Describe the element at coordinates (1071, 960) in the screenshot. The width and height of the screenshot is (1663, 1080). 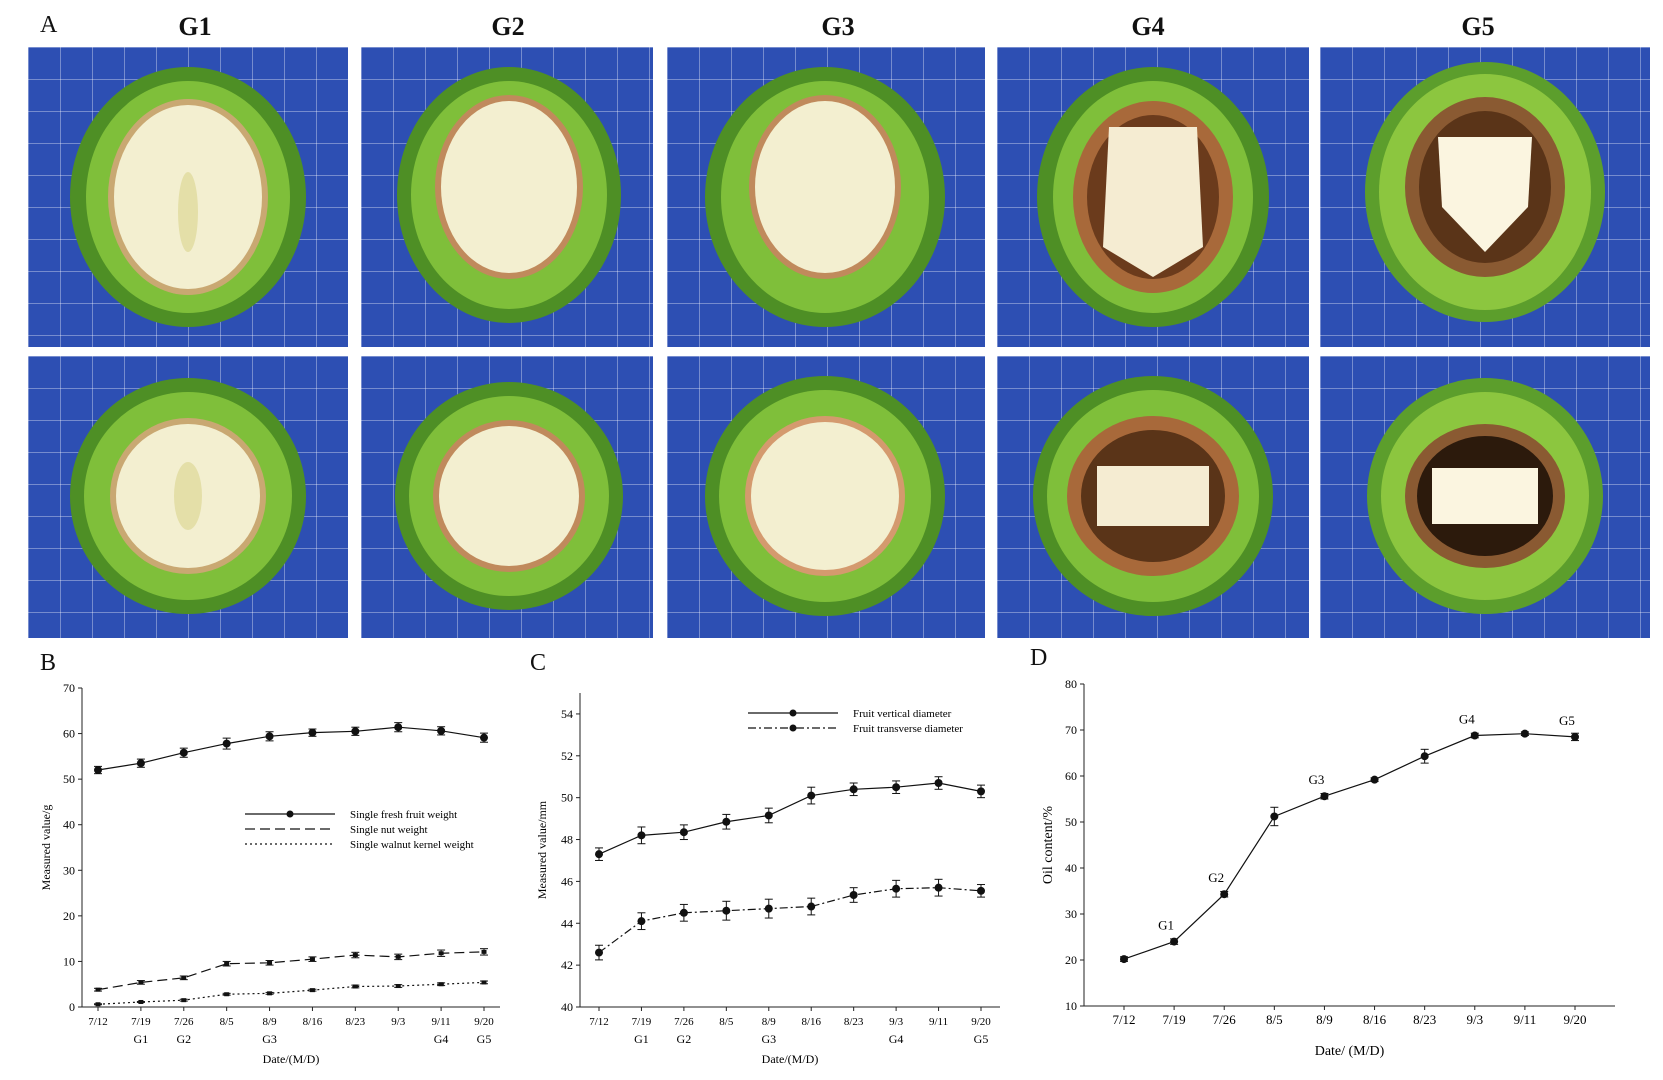
I see `y-tick-label: 20` at that location.